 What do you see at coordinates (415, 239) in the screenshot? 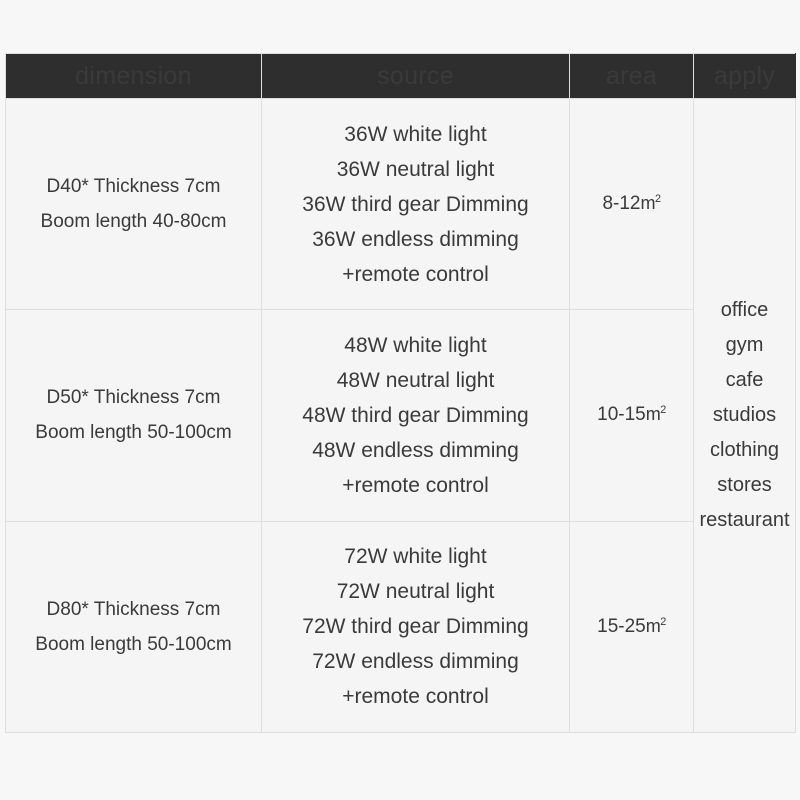
I see `source-line-4: 36W endless dimming` at bounding box center [415, 239].